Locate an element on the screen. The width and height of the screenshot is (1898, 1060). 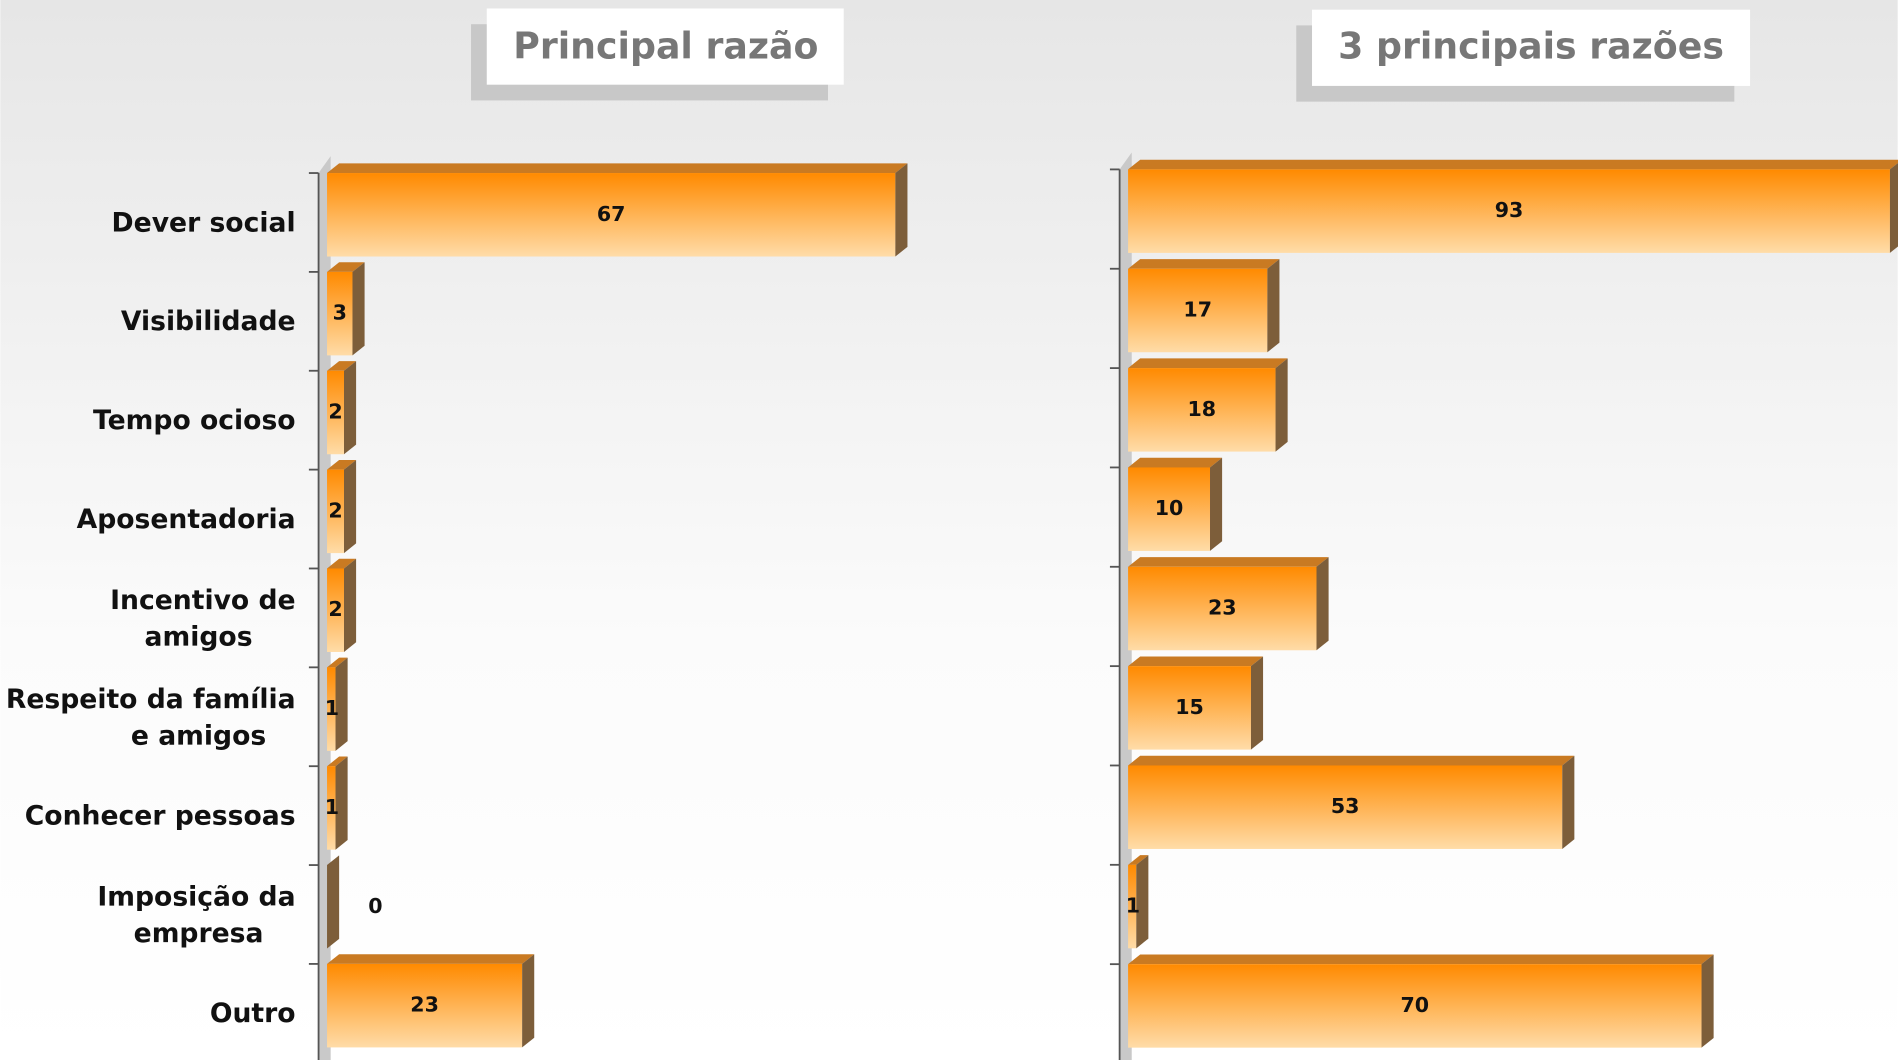
chart-title: 3 principais razões is located at coordinates (1531, 45).